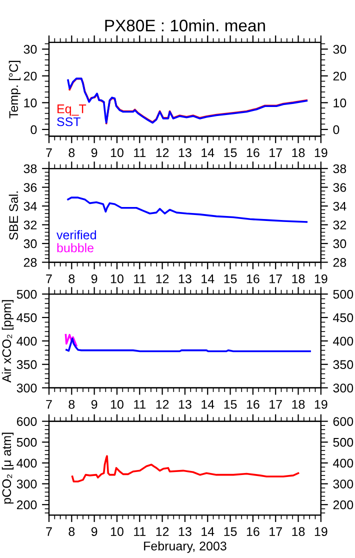  I want to click on y2-tick-label: 10, so click(340, 103).